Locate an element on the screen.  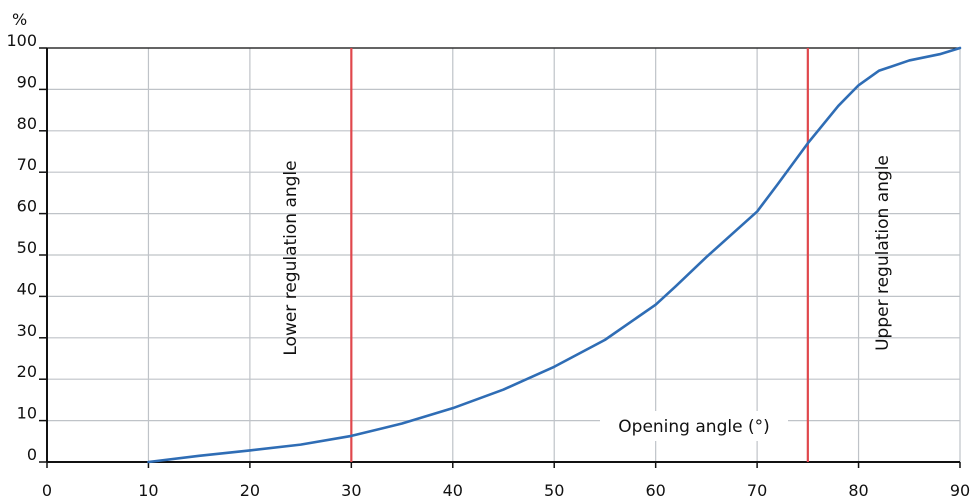
y-tick-label: 0 is located at coordinates (32, 454).